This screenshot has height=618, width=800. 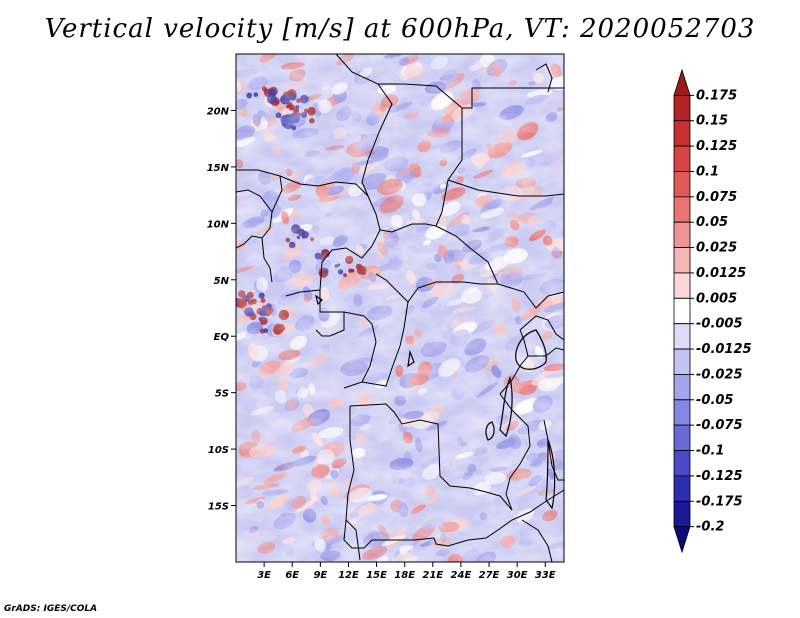 I want to click on longitude-axis: 3E 6E 9E 12E 15E 18E 21E 24E 27E 30E 33E, so click(x=406, y=571).